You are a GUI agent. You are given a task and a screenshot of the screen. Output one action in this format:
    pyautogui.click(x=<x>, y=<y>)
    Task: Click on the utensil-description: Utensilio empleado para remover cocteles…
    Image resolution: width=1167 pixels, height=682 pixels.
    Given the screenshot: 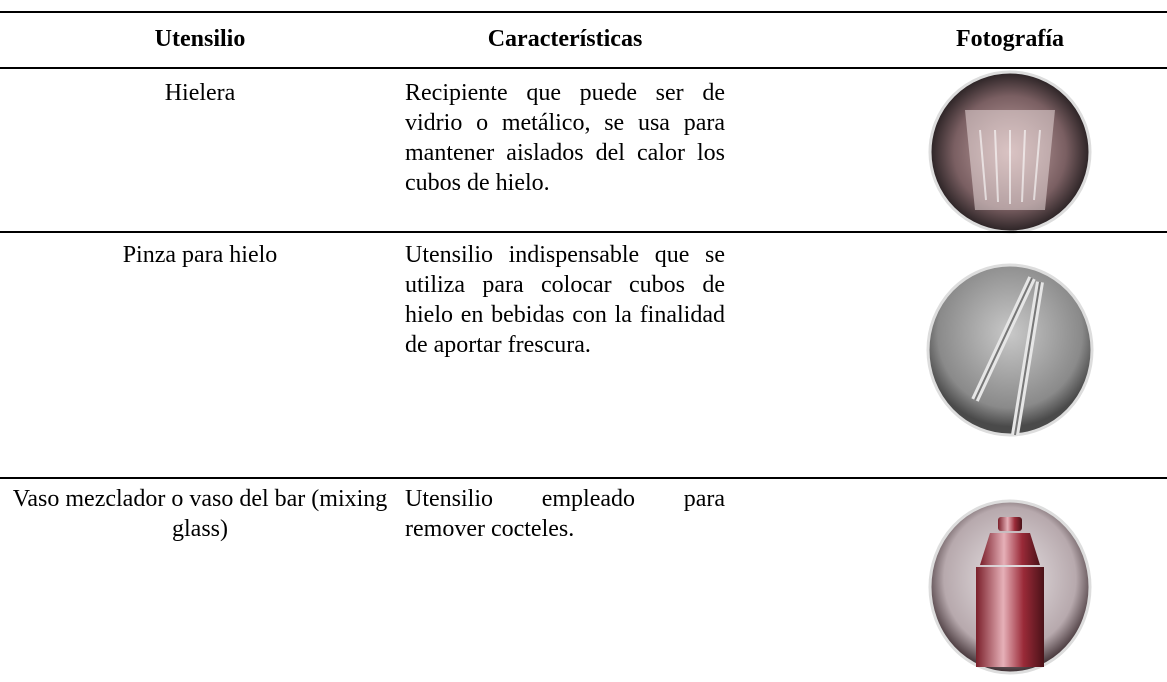 What is the action you would take?
    pyautogui.click(x=565, y=514)
    